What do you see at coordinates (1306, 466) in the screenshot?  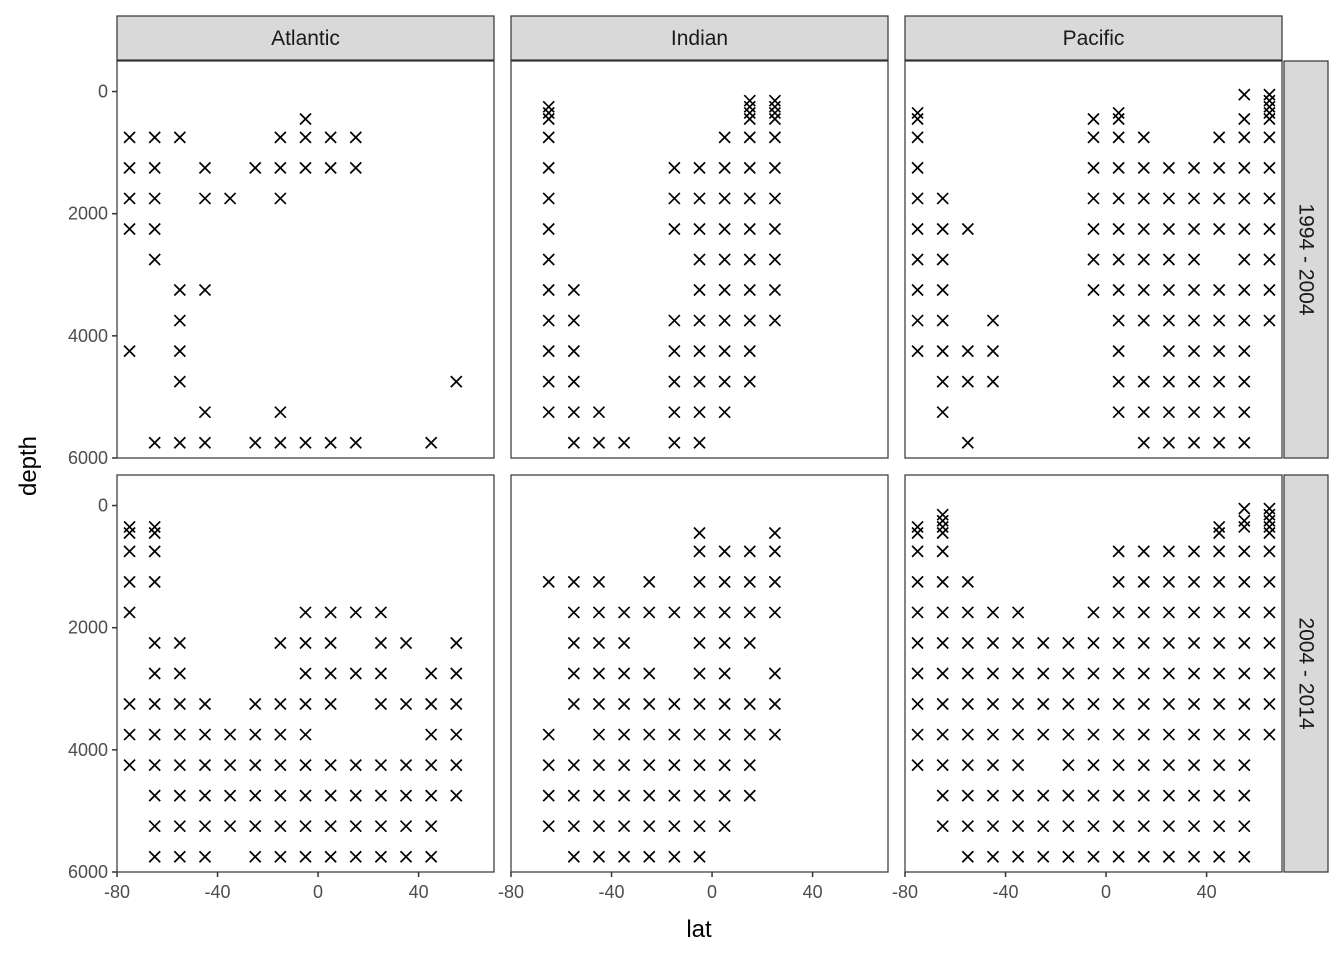 I see `row-strips: 1994 - 2004 2004 - 2014` at bounding box center [1306, 466].